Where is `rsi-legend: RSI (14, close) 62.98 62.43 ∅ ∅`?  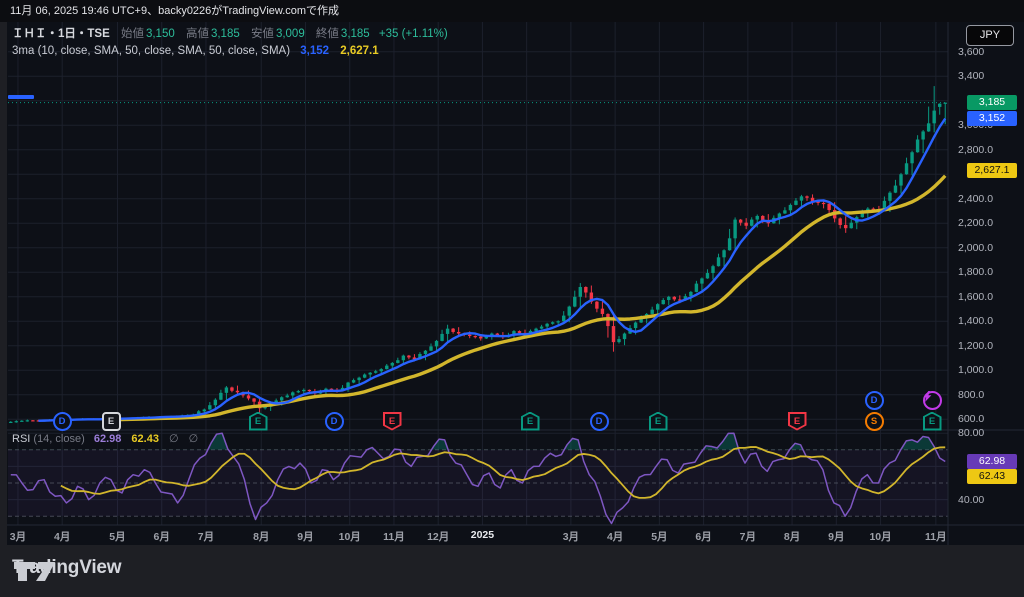
rsi-legend: RSI (14, close) 62.98 62.43 ∅ ∅ is located at coordinates (105, 438).